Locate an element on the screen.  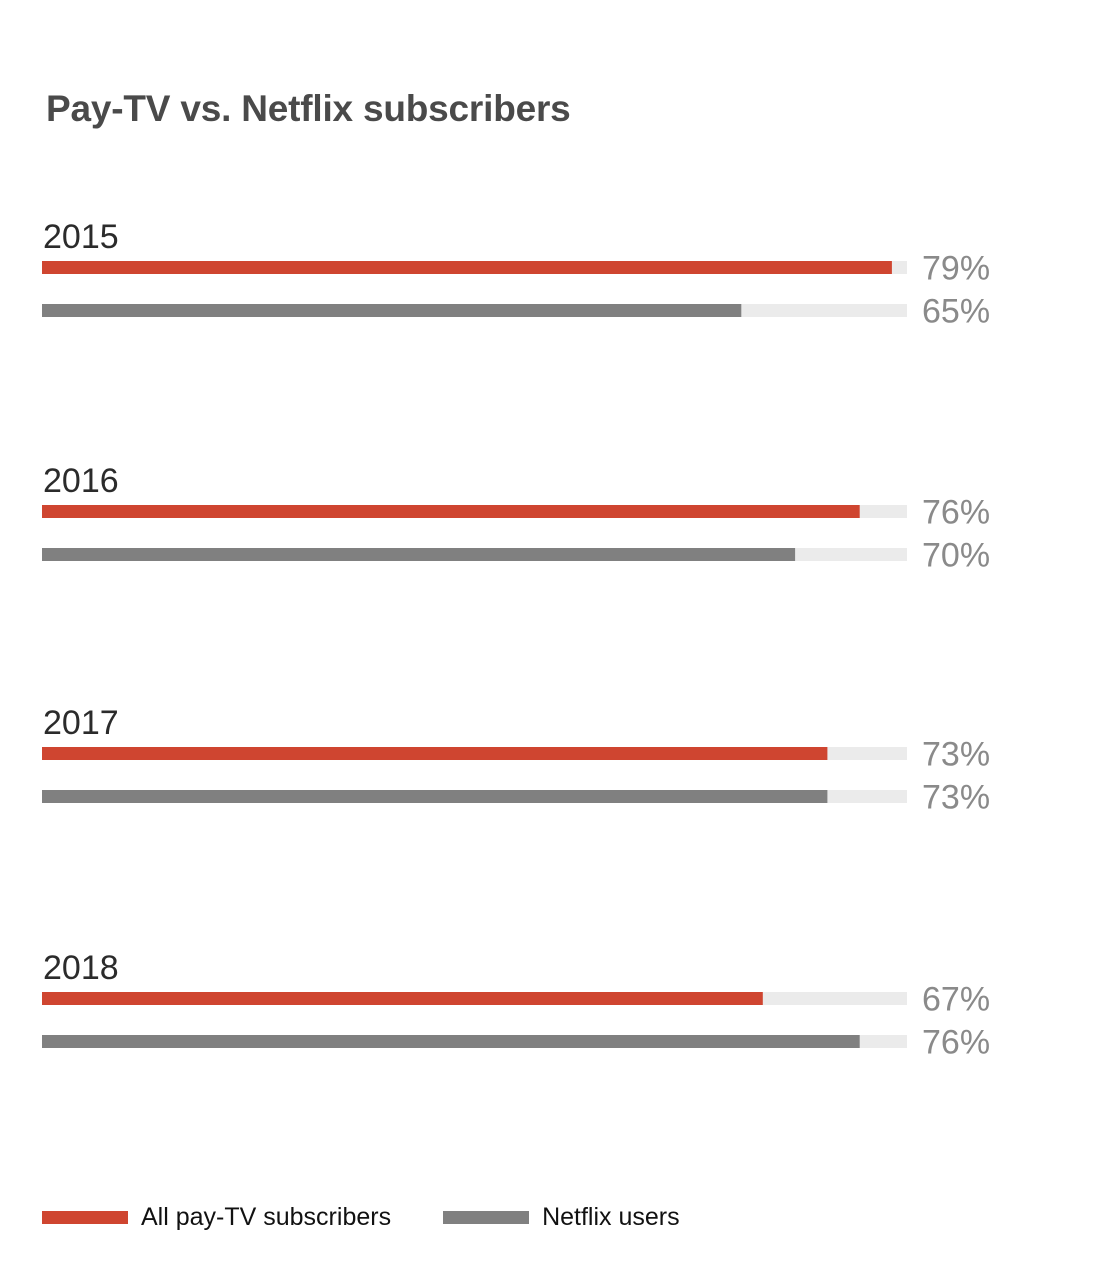
year-label: 2015 is located at coordinates (81, 237).